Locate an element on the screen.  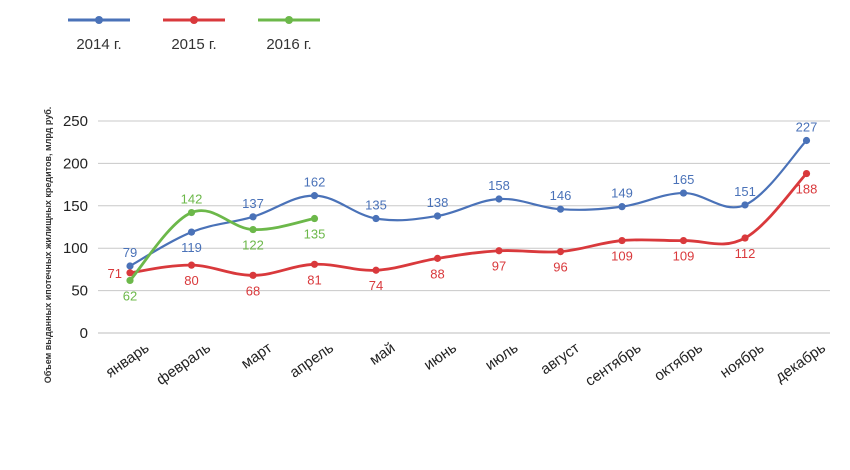
data-label: 68 is located at coordinates (253, 290).